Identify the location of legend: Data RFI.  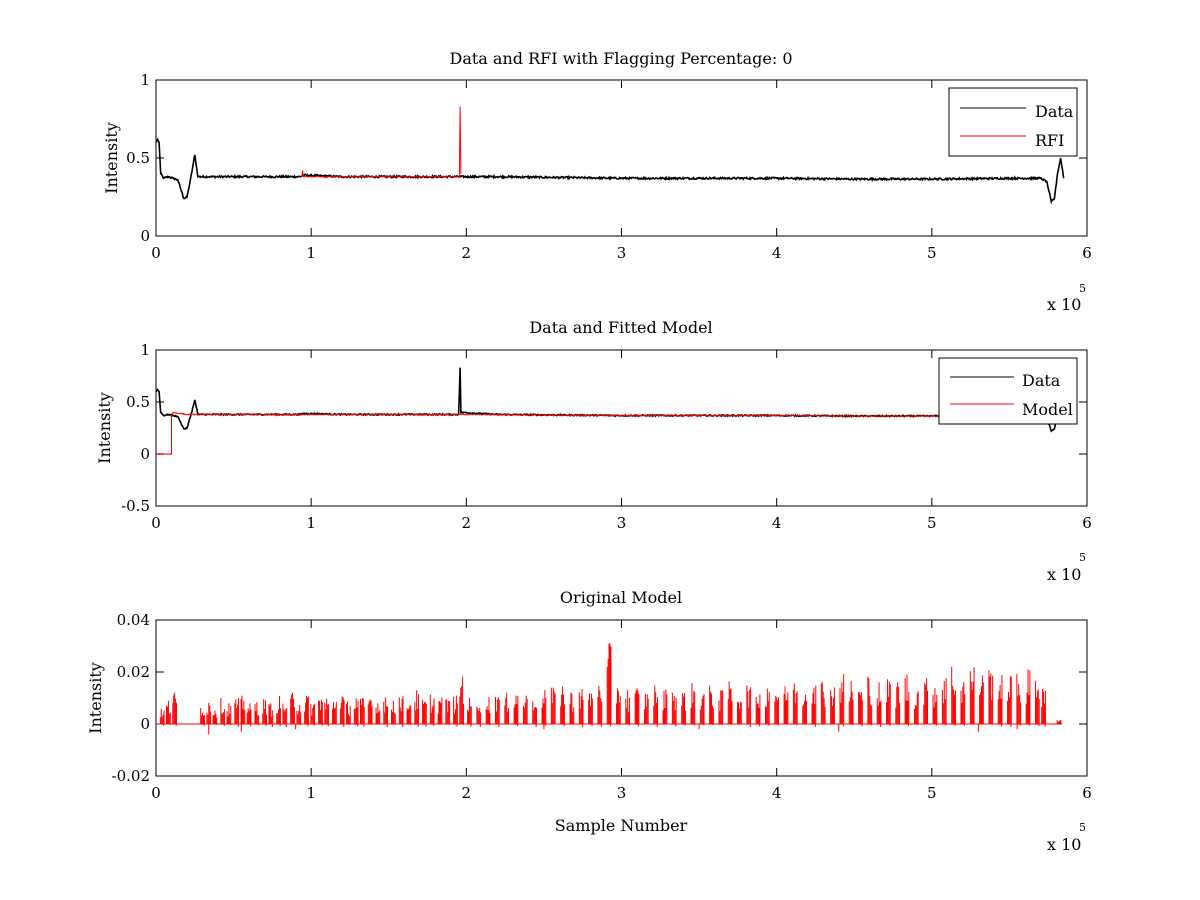
(1013, 122).